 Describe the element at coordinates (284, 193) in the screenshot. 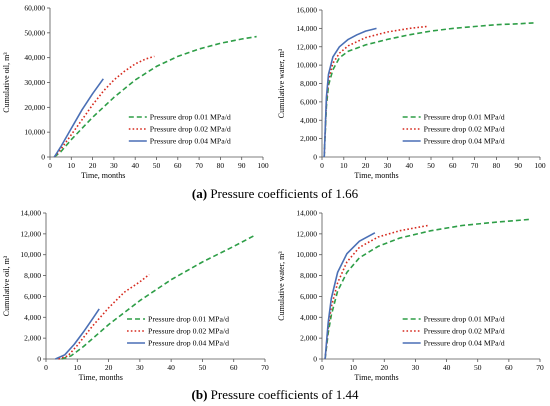

I see `caption-a-text: Pressure coefficients of 1.66` at that location.